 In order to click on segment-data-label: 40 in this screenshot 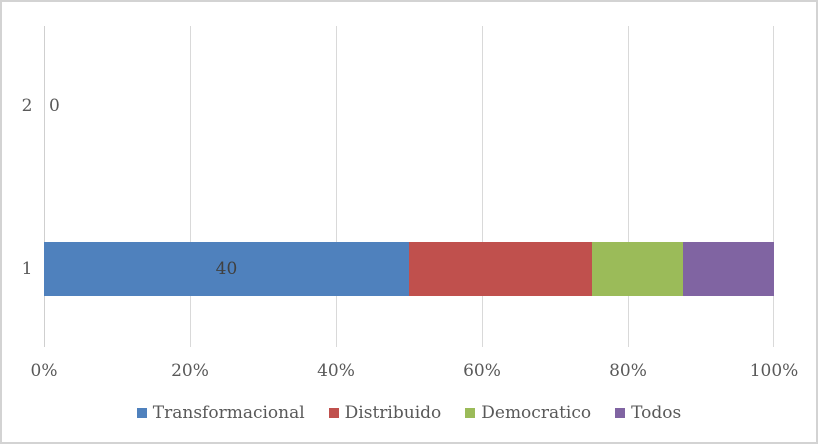, I will do `click(226, 269)`.